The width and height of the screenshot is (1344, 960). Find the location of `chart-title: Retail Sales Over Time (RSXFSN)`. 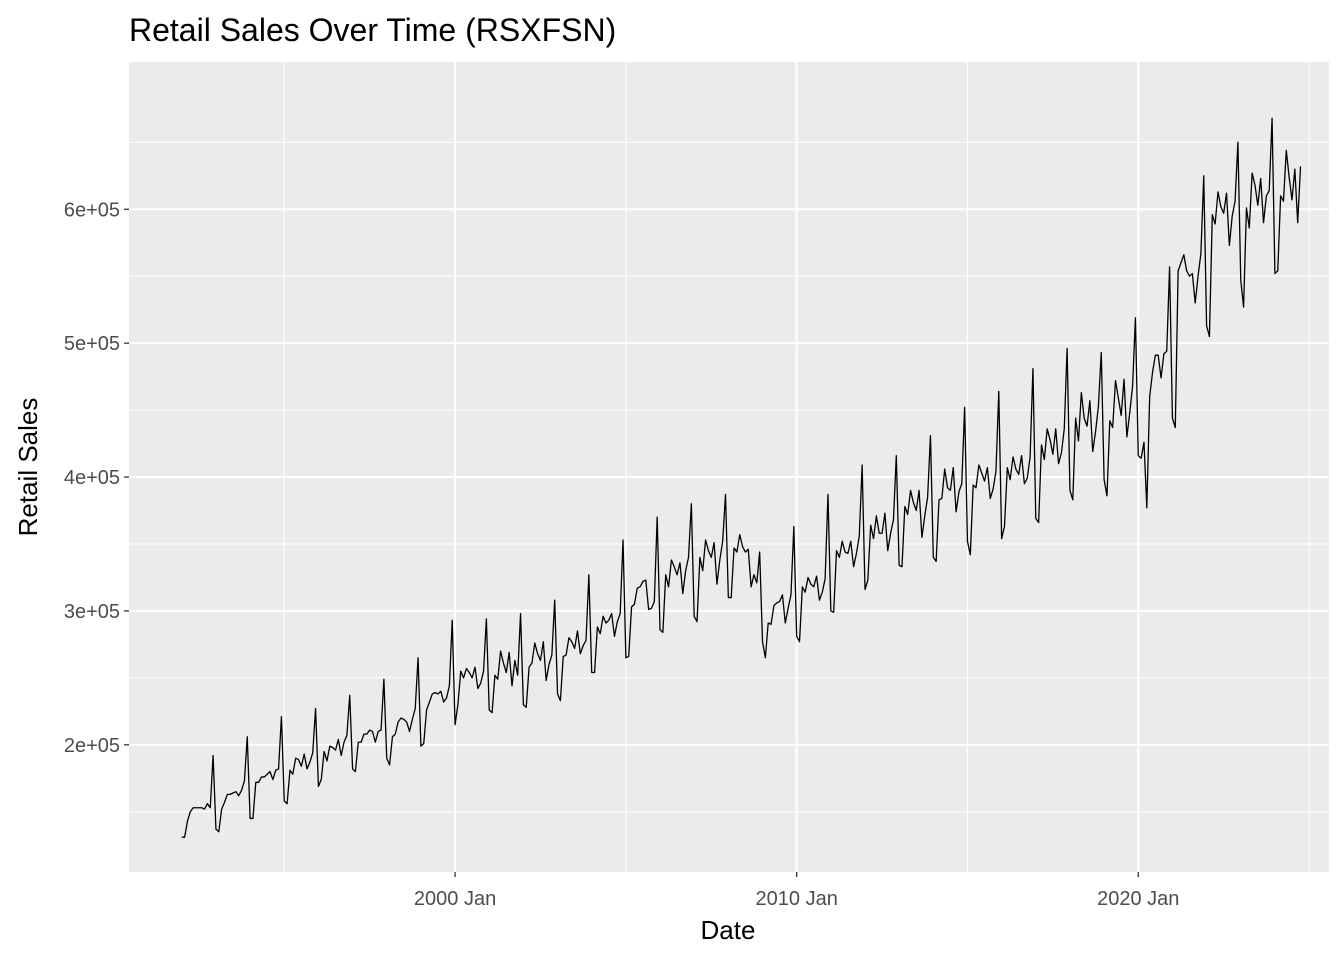

chart-title: Retail Sales Over Time (RSXFSN) is located at coordinates (372, 30).